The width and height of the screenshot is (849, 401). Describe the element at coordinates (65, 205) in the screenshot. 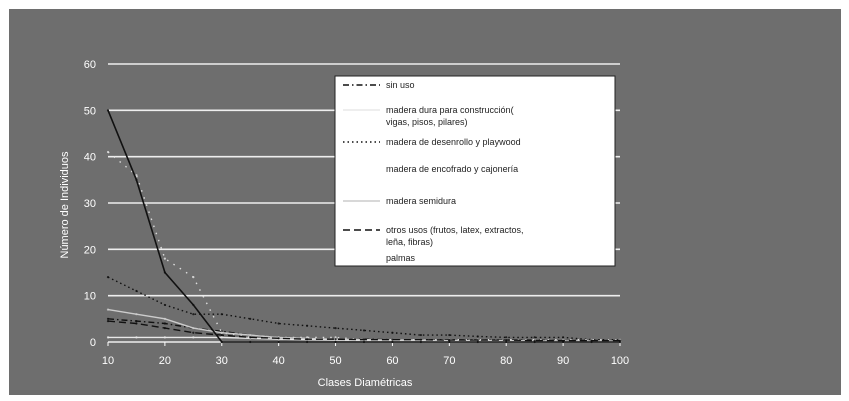

I see `y-axis-title: Número de Individuos` at that location.